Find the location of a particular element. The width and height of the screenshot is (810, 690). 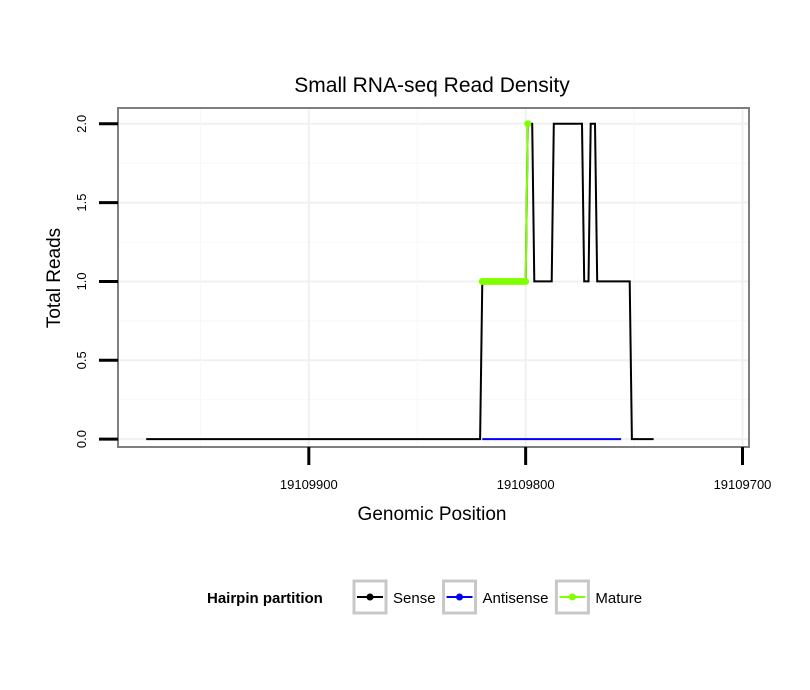

y-tick-label: 1.0 is located at coordinates (81, 281).